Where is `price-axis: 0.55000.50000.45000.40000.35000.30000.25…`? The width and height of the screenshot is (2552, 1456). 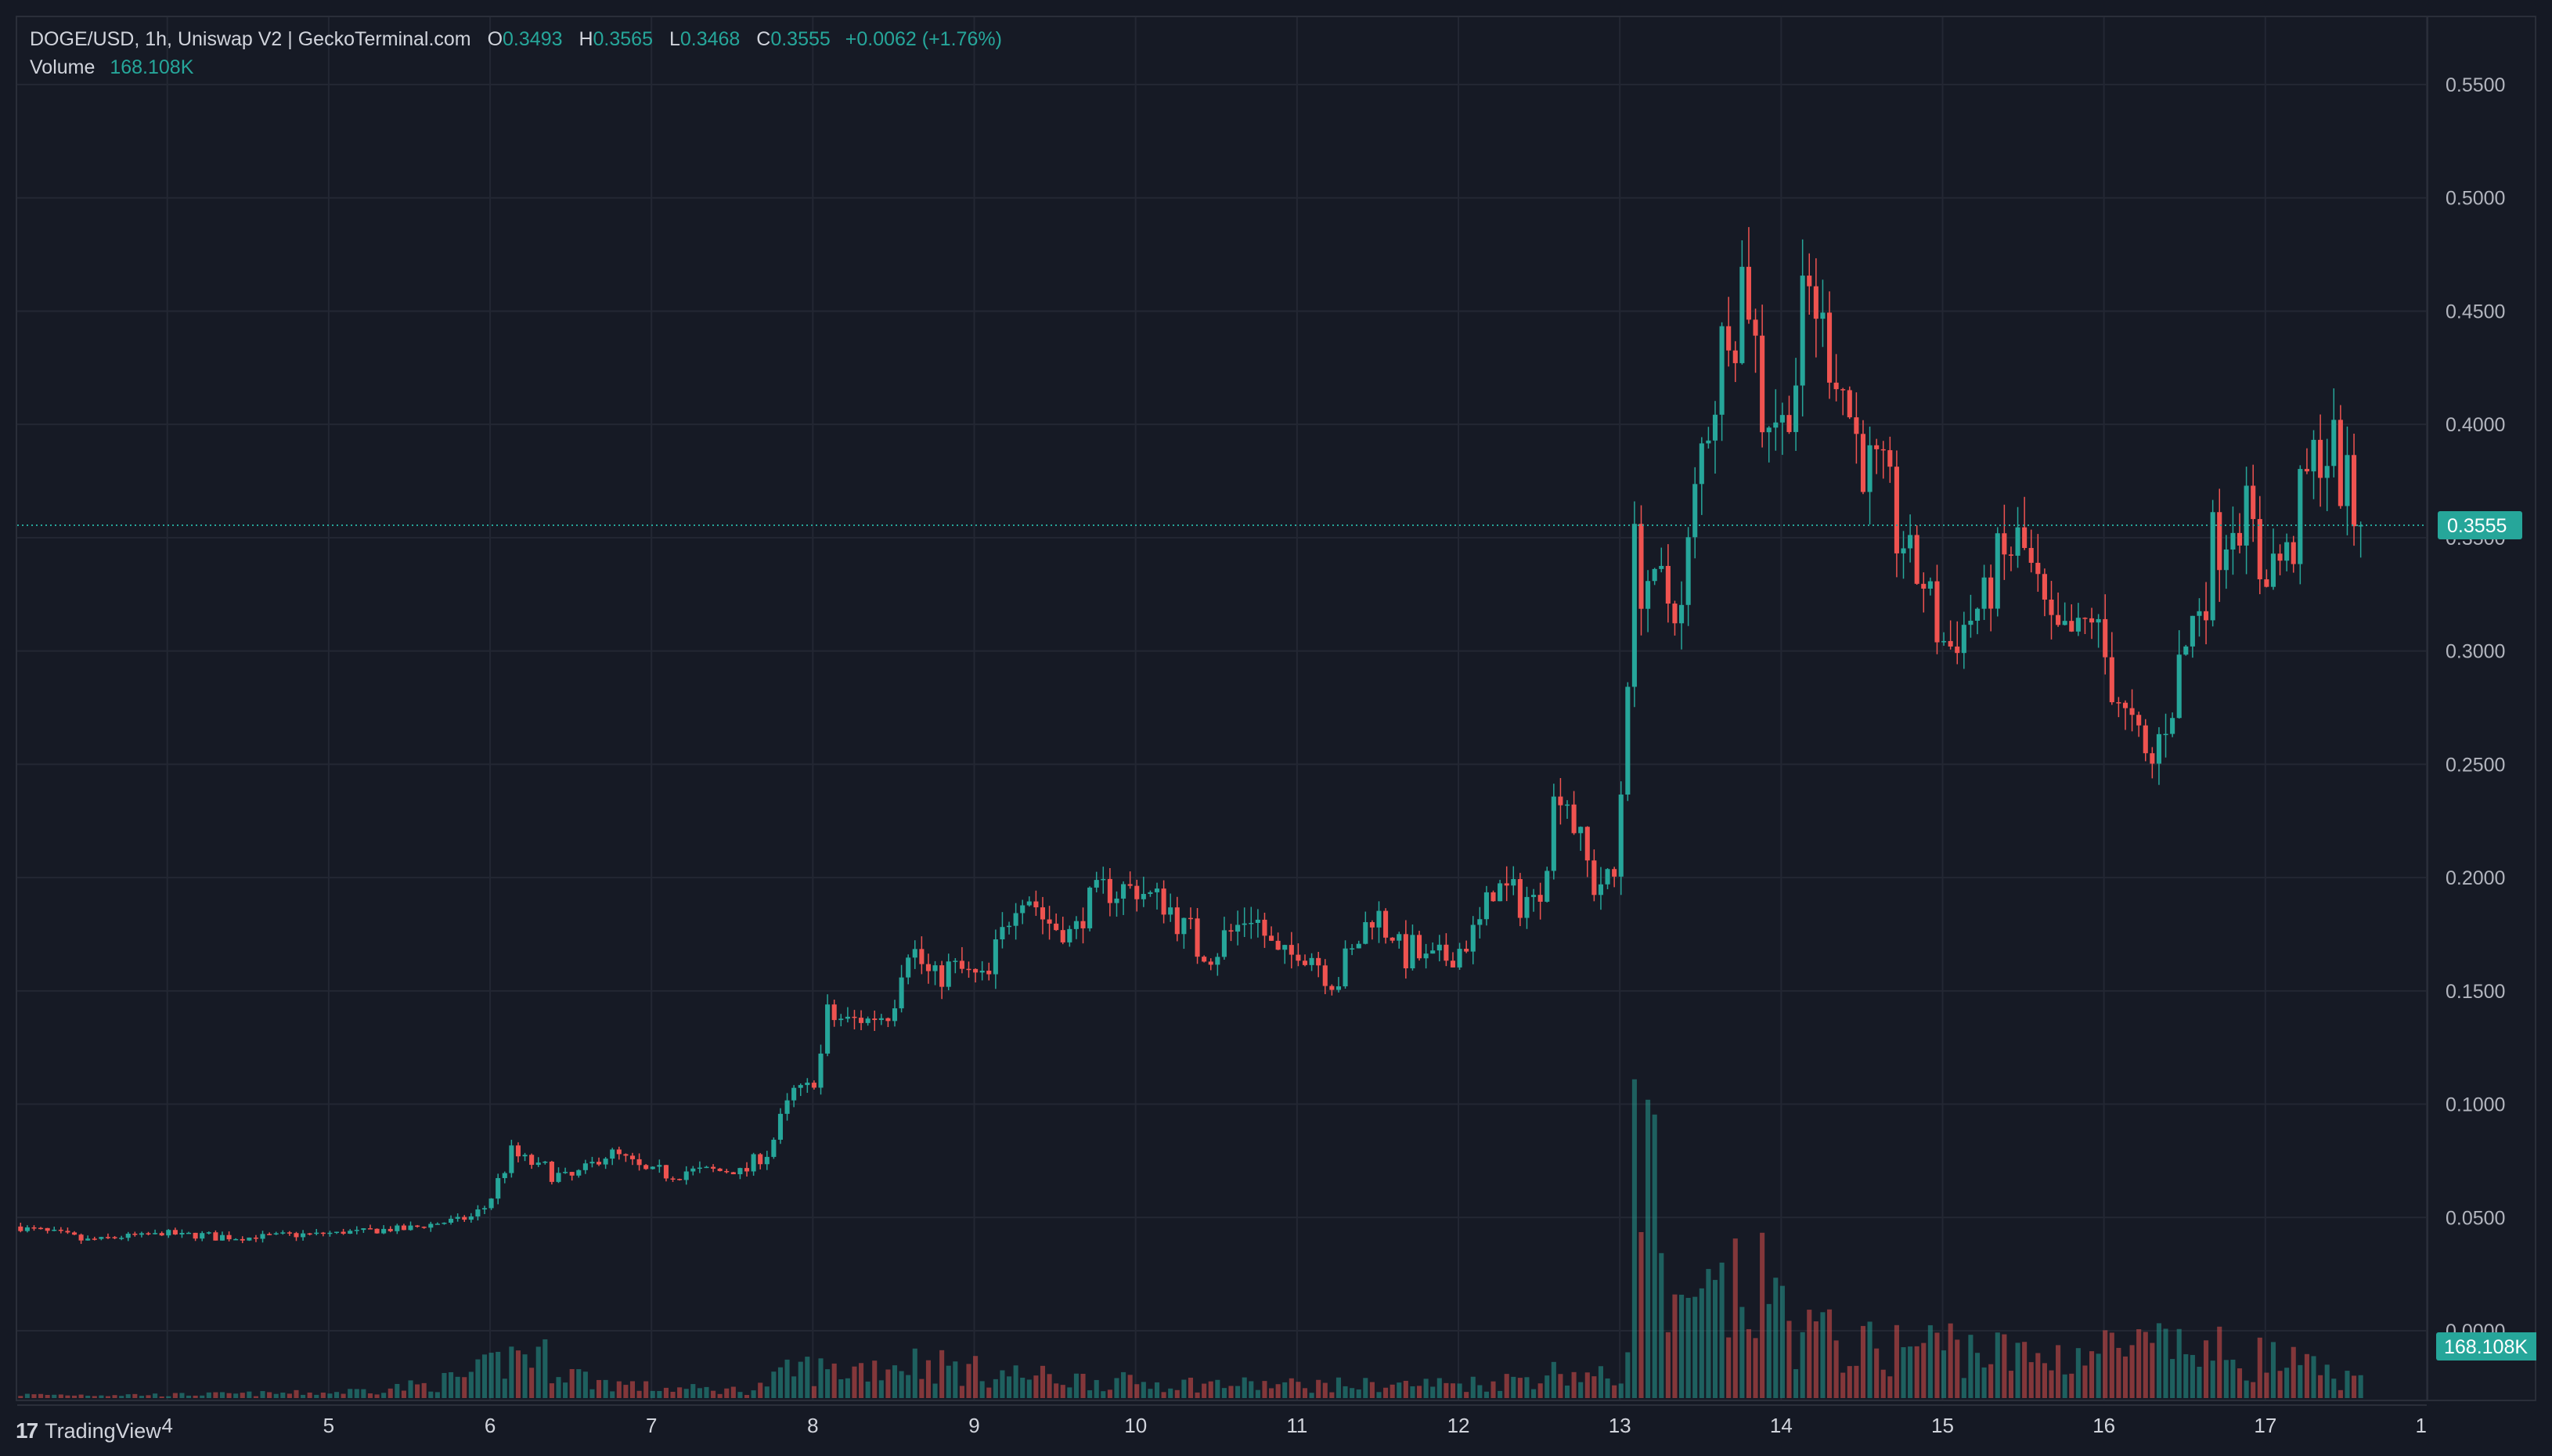
price-axis: 0.55000.50000.45000.40000.35000.30000.25… is located at coordinates (2485, 708).